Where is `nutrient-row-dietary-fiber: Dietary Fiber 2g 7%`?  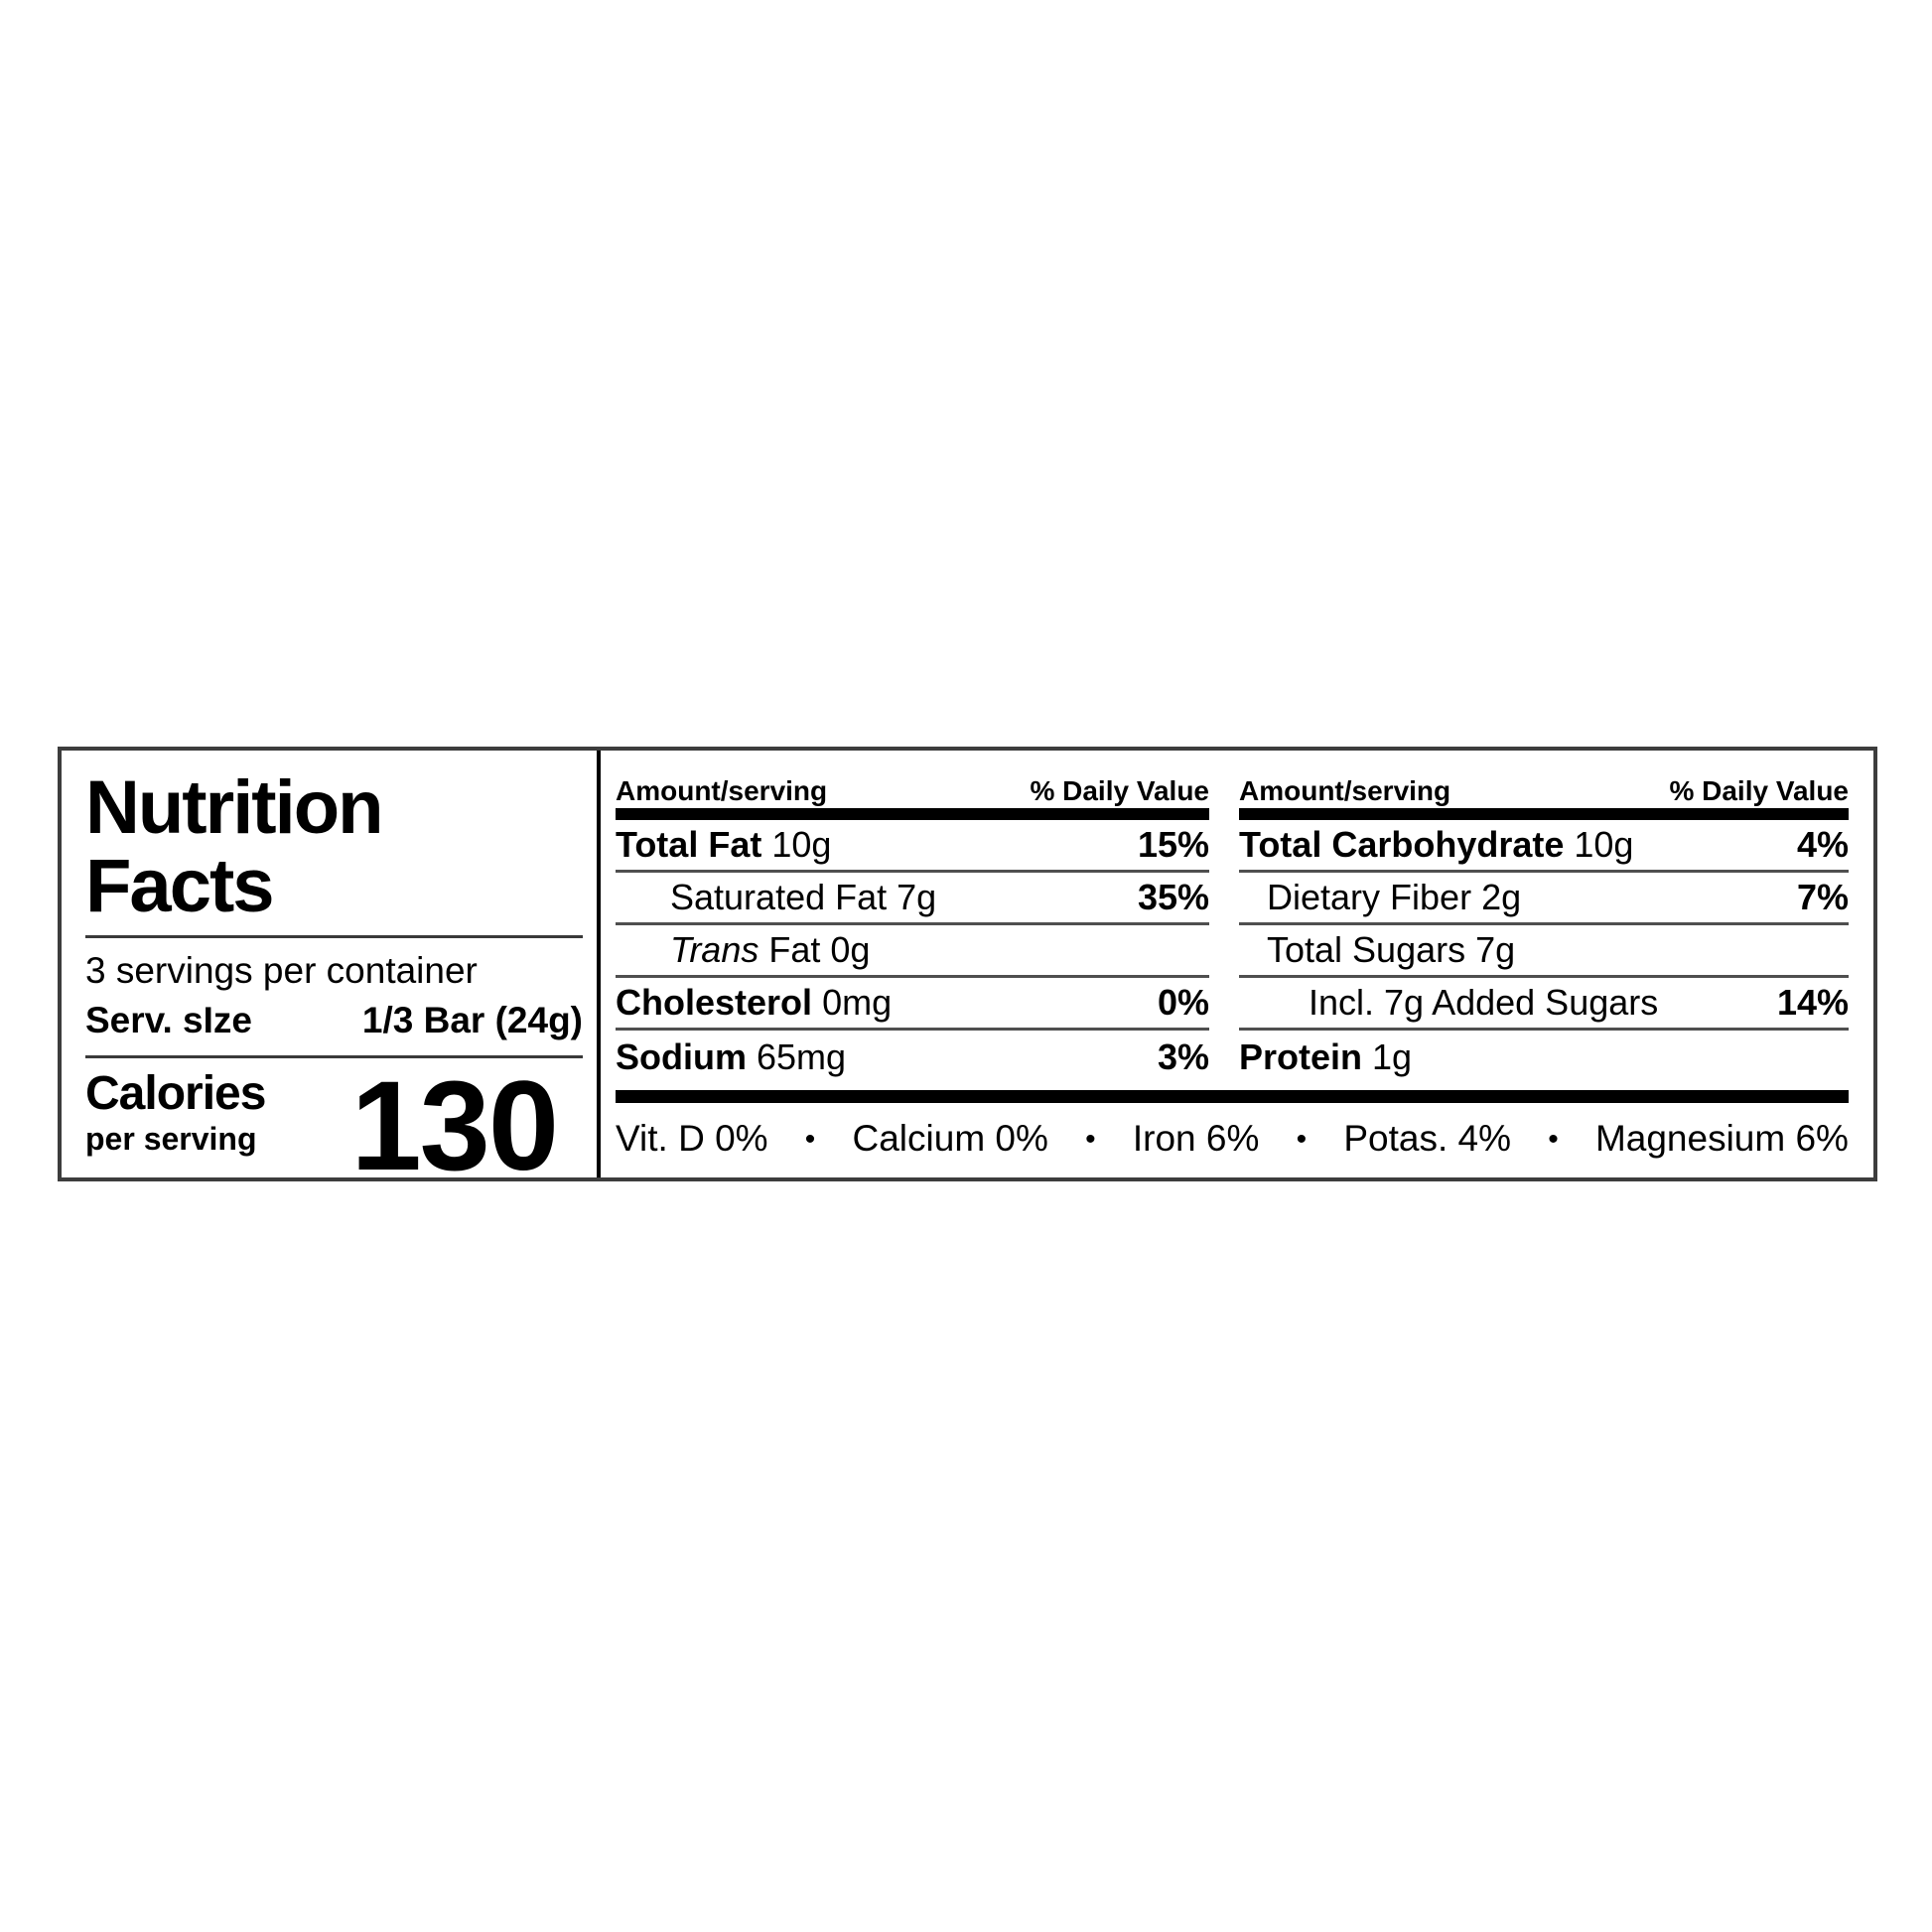 nutrient-row-dietary-fiber: Dietary Fiber 2g 7% is located at coordinates (1544, 899).